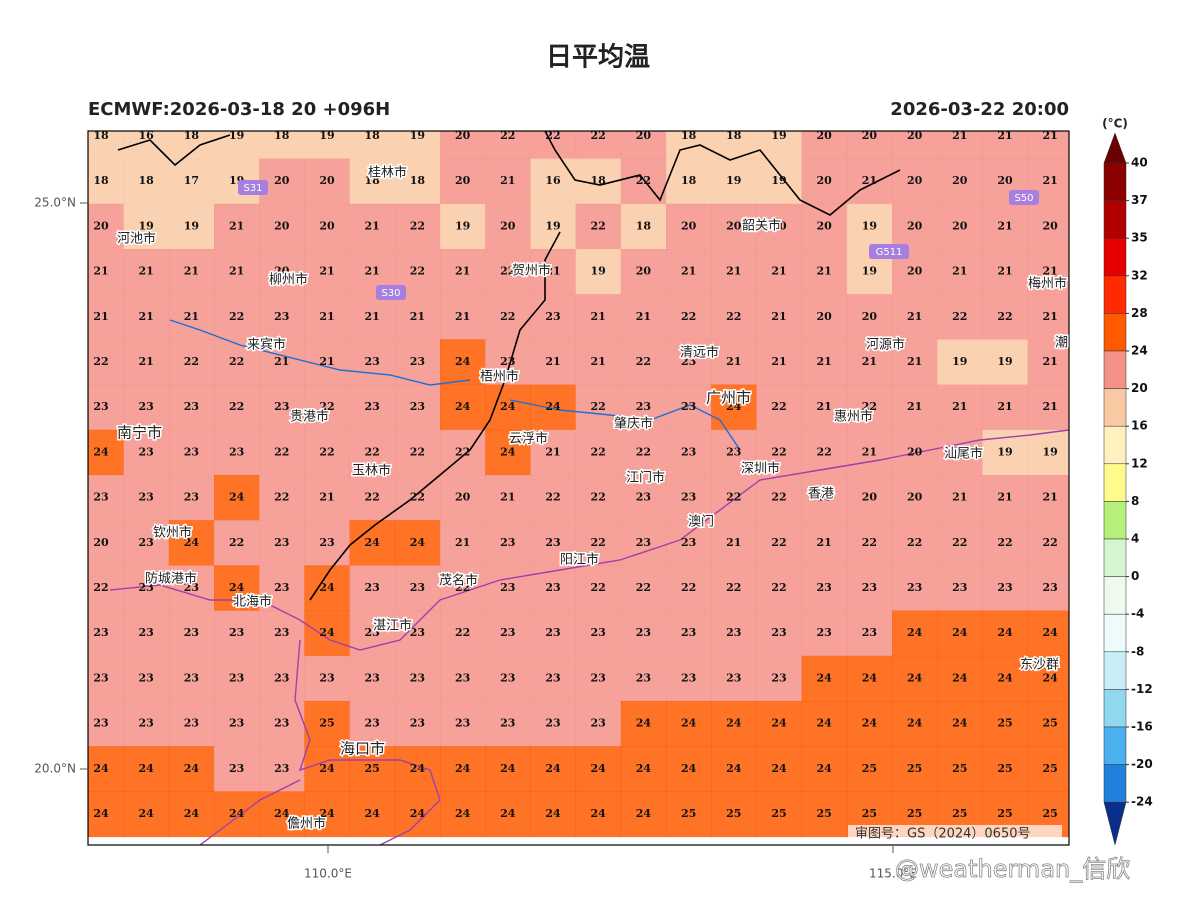 The width and height of the screenshot is (1201, 904). What do you see at coordinates (136, 239) in the screenshot?
I see `city-label: 河池市` at bounding box center [136, 239].